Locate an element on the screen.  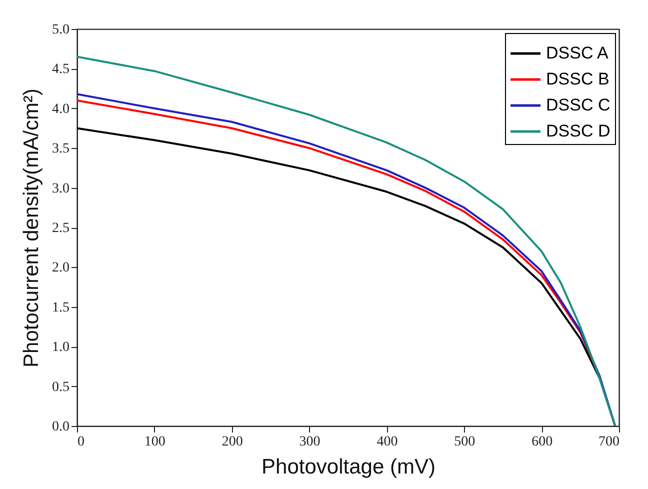
y-tick-label: 0.0 is located at coordinates (61, 427).